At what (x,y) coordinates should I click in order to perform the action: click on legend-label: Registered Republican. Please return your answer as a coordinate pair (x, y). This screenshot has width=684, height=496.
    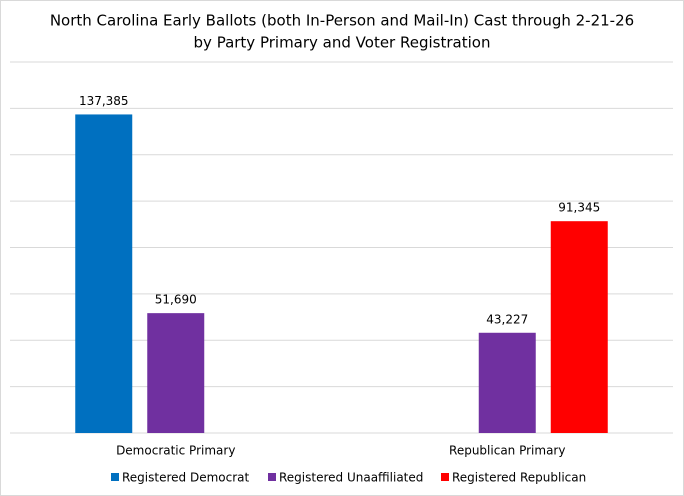
    Looking at the image, I should click on (519, 478).